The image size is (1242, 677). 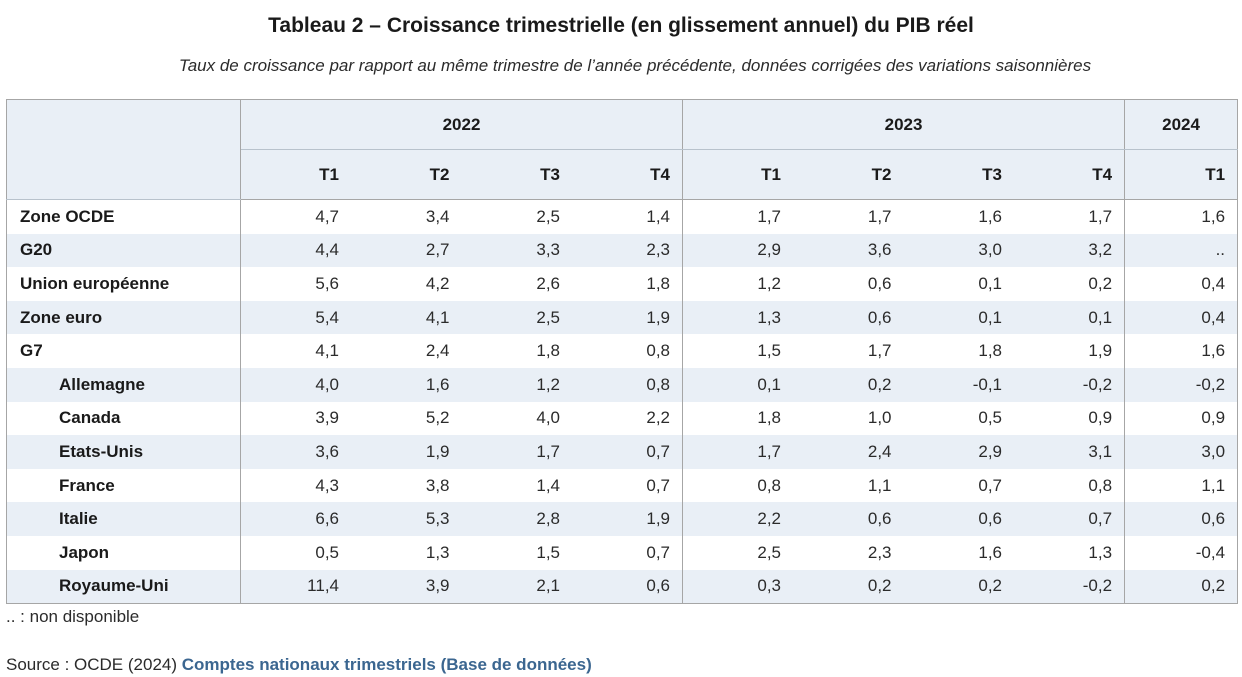 I want to click on row-label: Italie, so click(x=123, y=519).